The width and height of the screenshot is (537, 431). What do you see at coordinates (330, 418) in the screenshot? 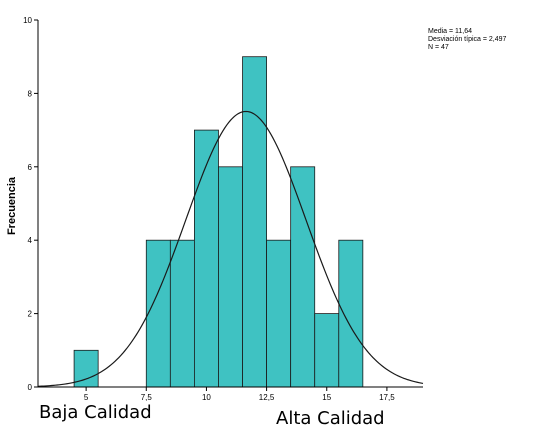
I see `high-quality-label: Alta Calidad` at bounding box center [330, 418].